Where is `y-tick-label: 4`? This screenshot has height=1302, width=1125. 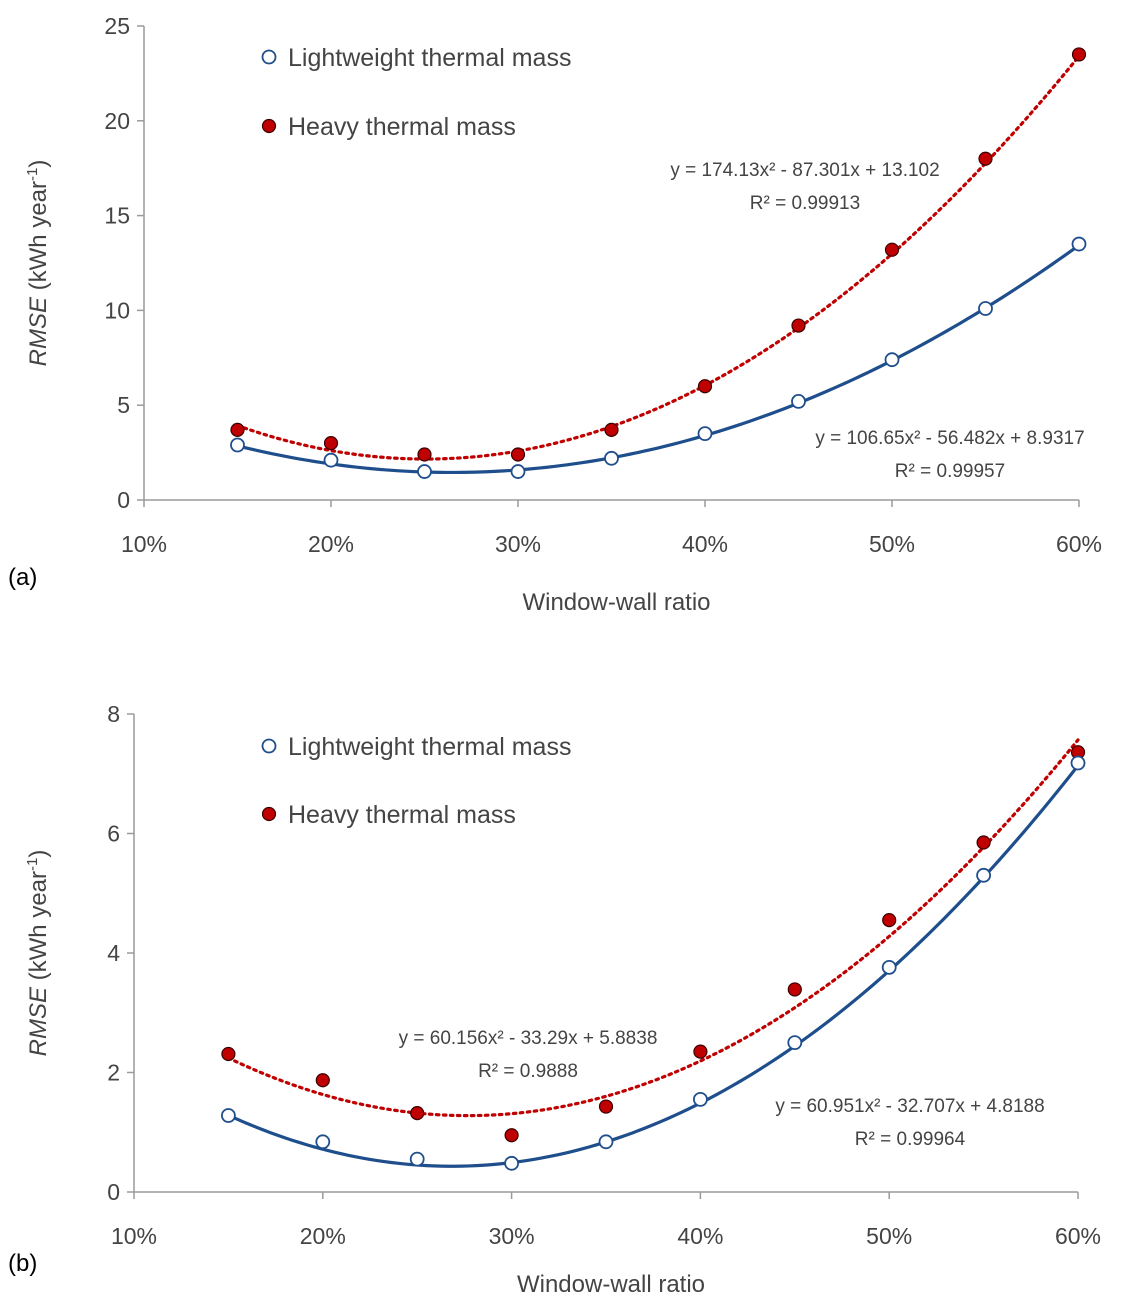 y-tick-label: 4 is located at coordinates (113, 953).